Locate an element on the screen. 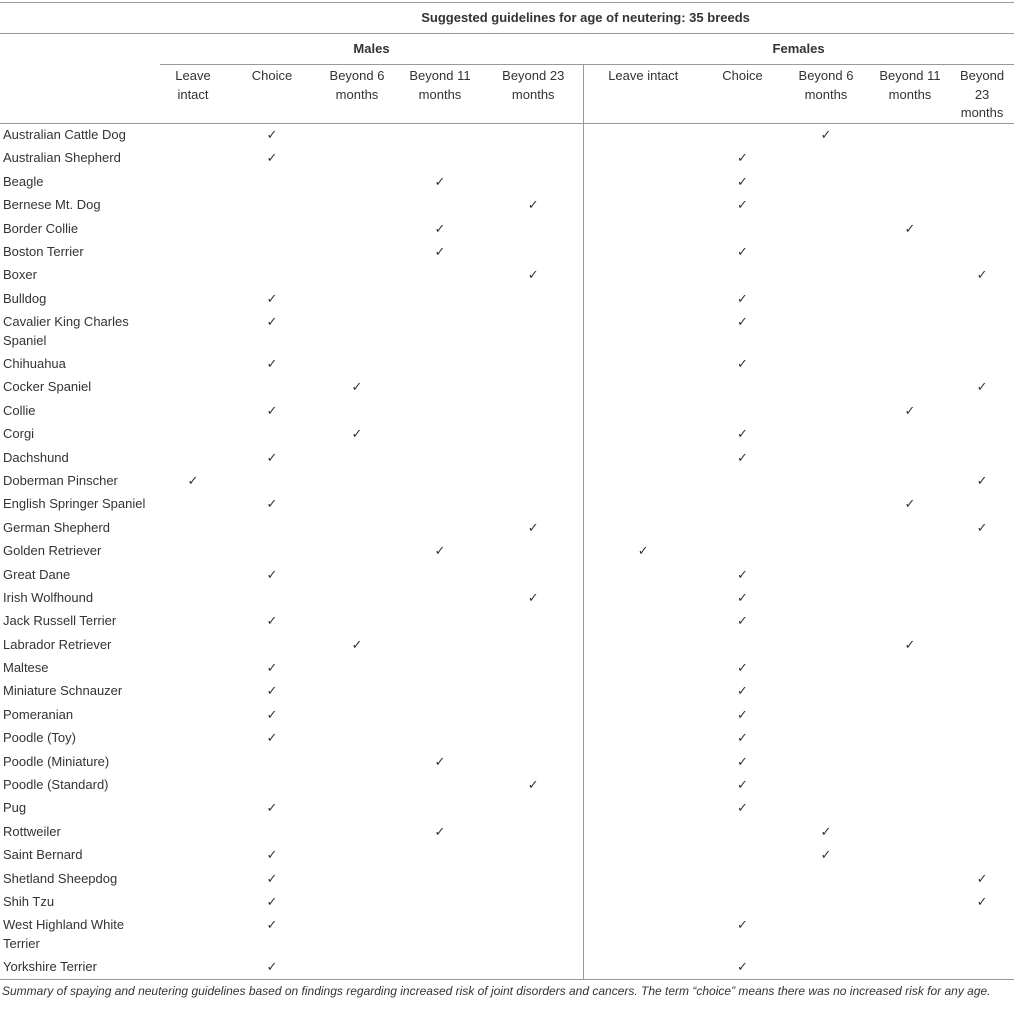 The width and height of the screenshot is (1014, 1026). breed-name: Chihuahua is located at coordinates (34, 364).